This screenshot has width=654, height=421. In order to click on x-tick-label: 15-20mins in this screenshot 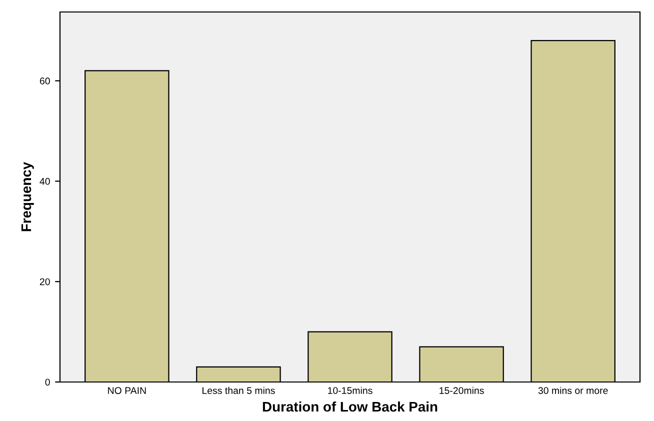, I will do `click(462, 390)`.